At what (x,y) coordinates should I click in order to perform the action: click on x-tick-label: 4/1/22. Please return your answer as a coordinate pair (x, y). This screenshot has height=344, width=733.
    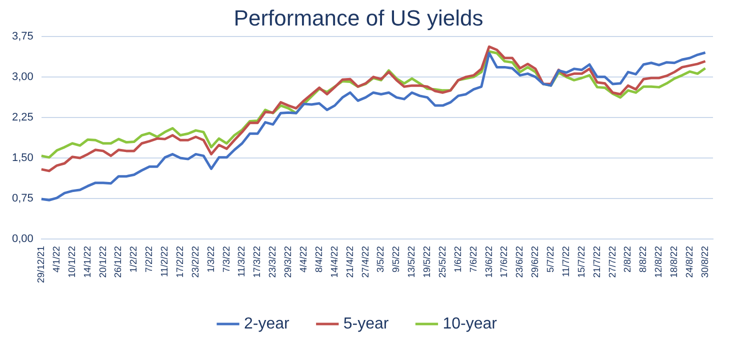
    Looking at the image, I should click on (56, 259).